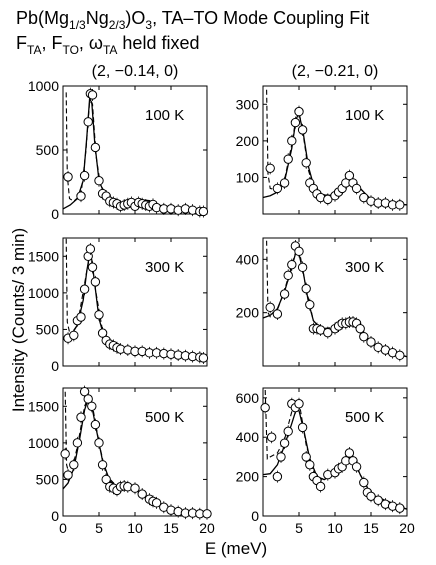 This screenshot has height=565, width=436. Describe the element at coordinates (99, 528) in the screenshot. I see `x-tick-label: 5` at that location.